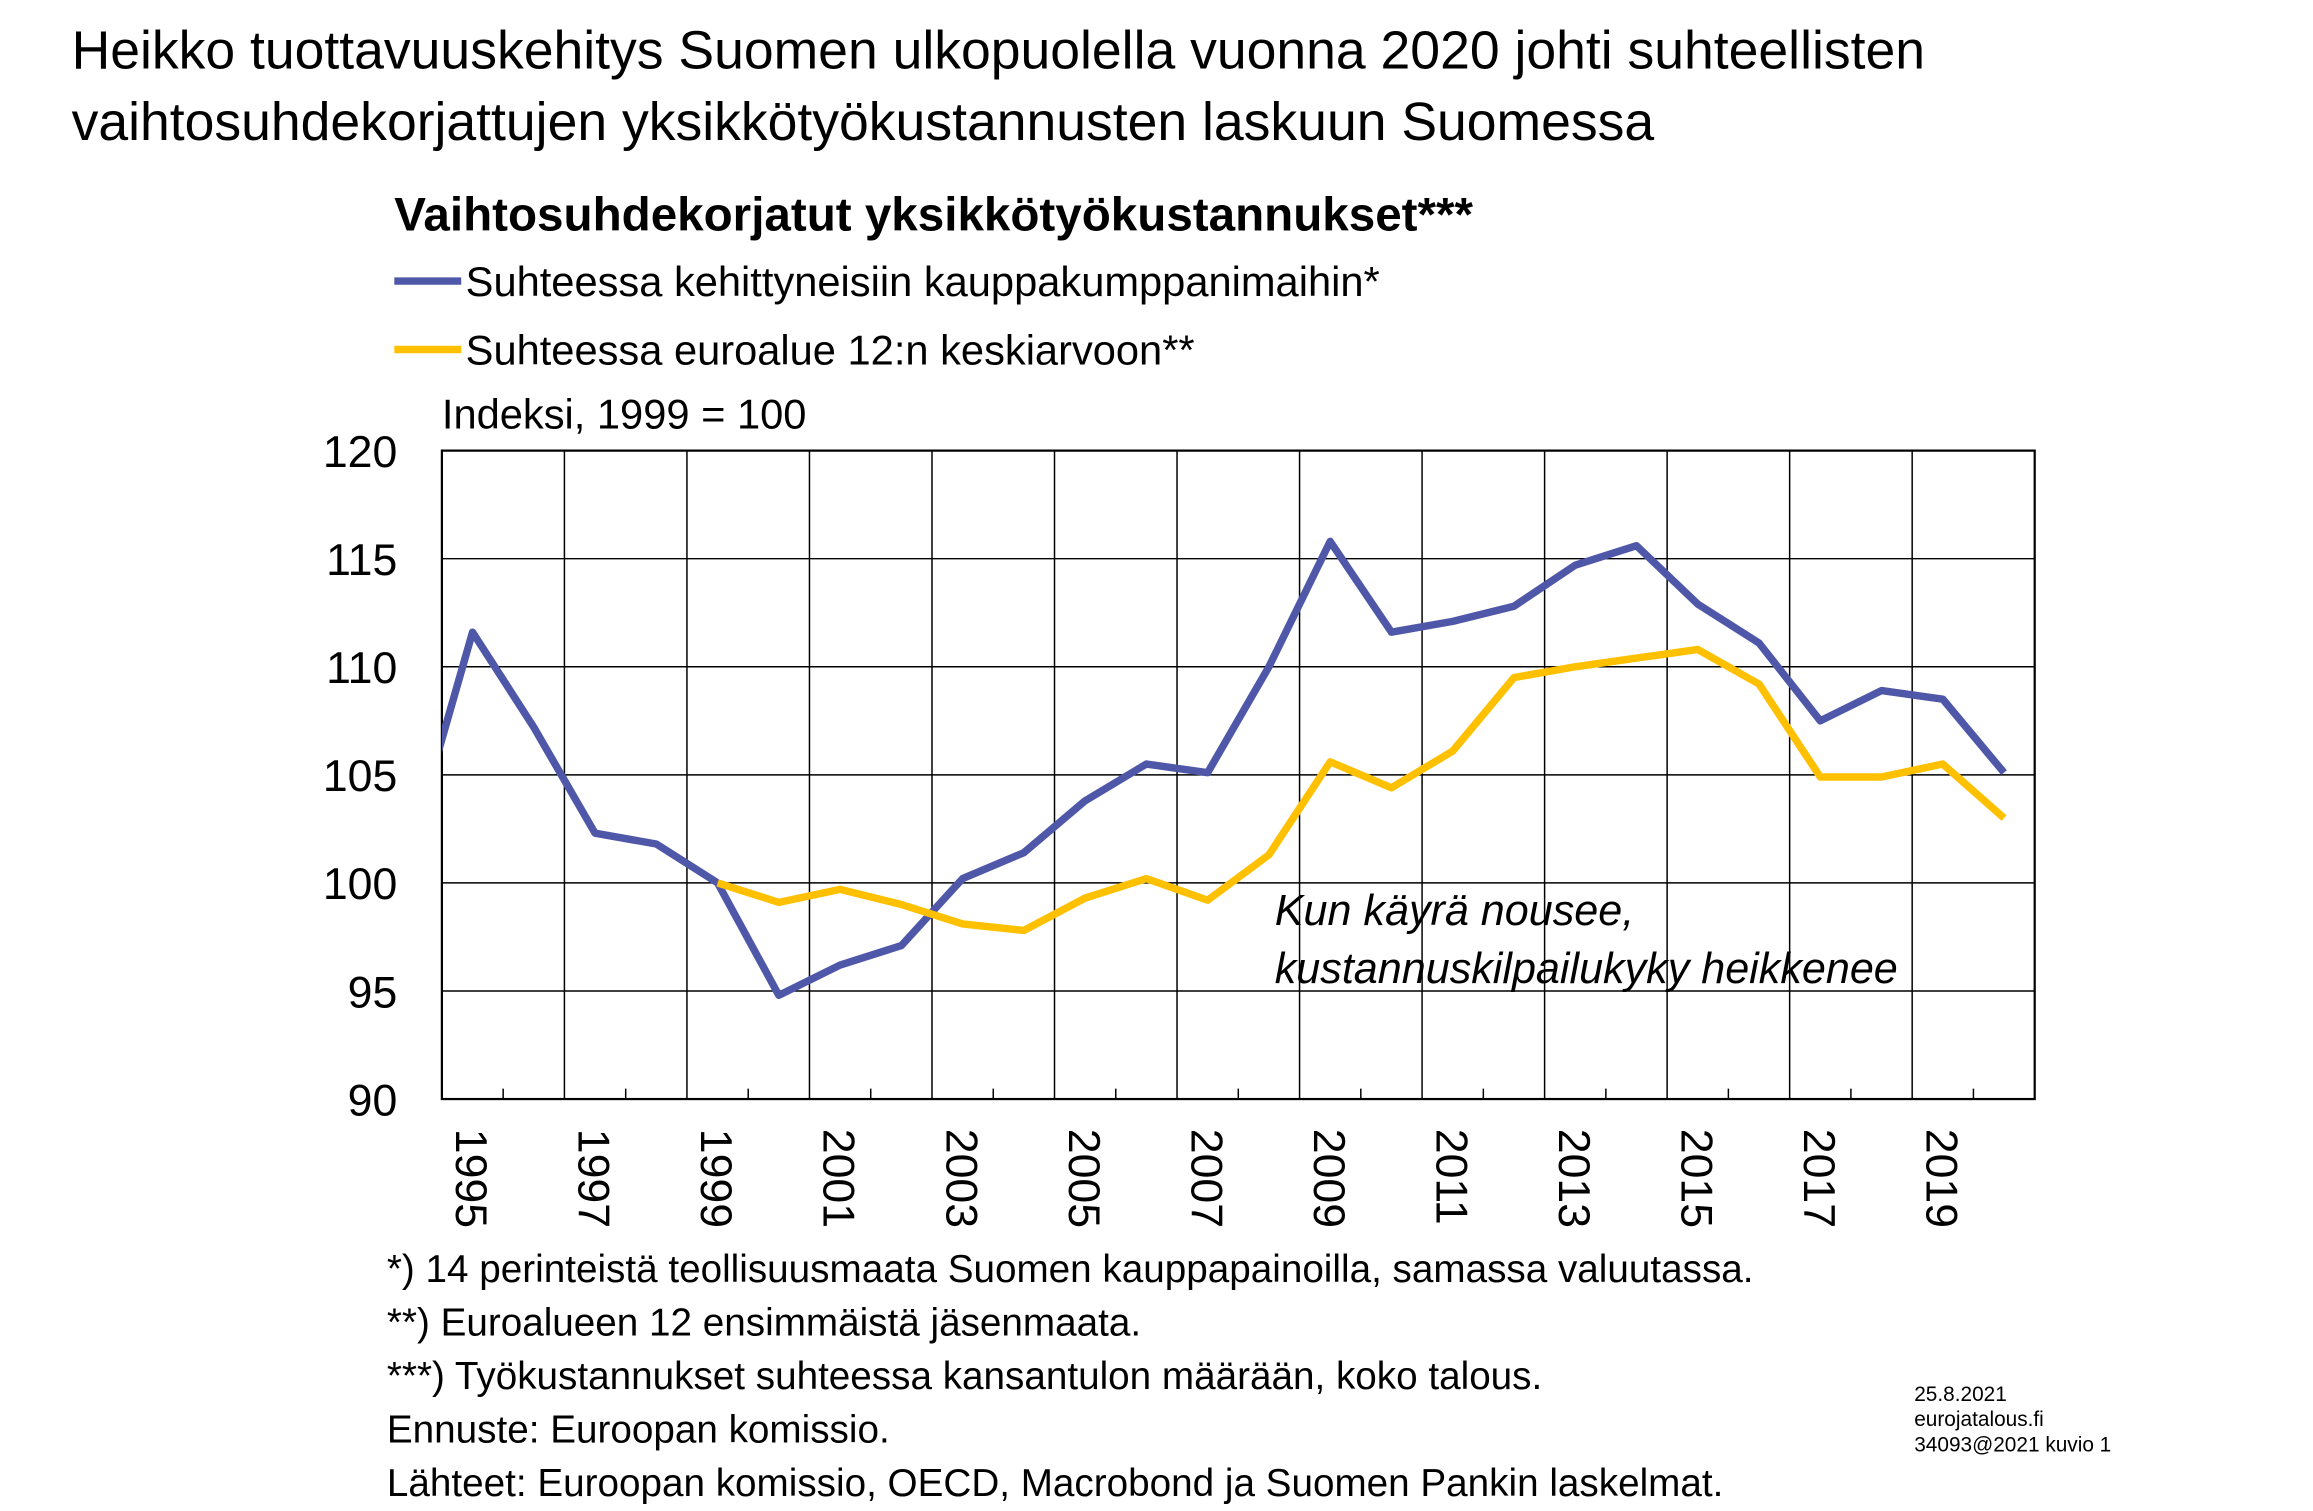 Image resolution: width=2313 pixels, height=1511 pixels. What do you see at coordinates (361, 668) in the screenshot?
I see `y-tick-label: 110` at bounding box center [361, 668].